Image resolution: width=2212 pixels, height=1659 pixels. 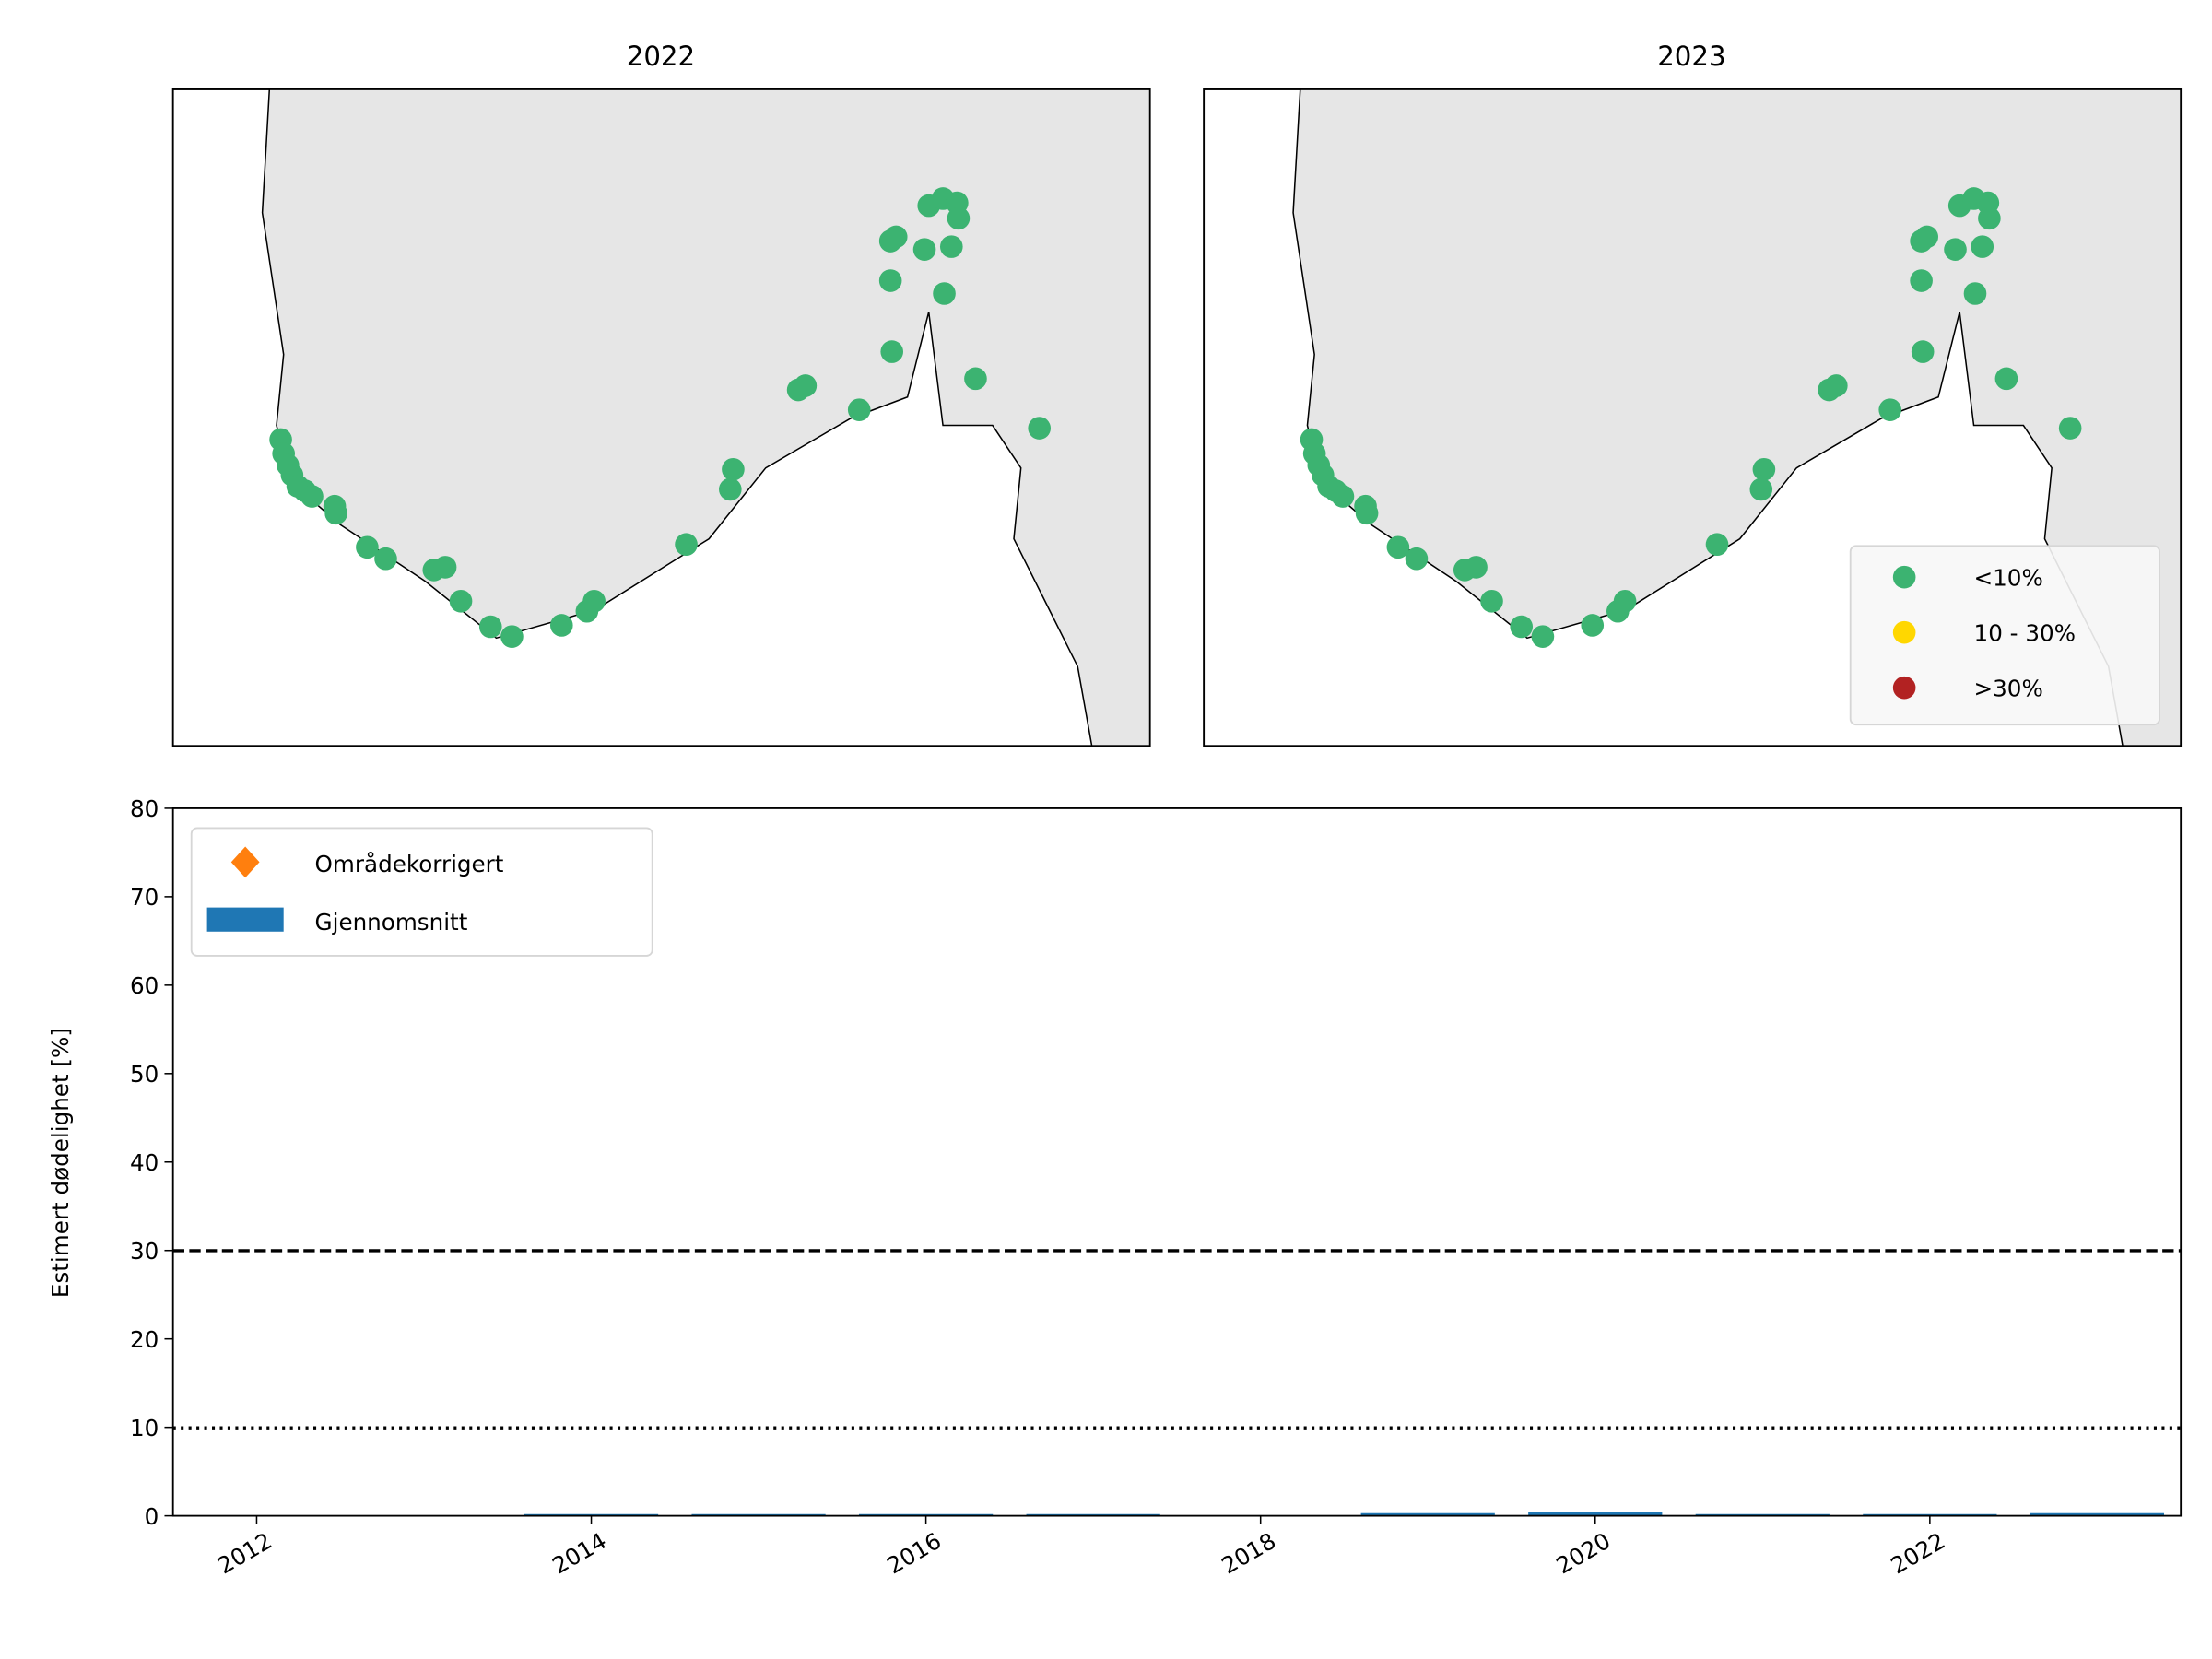 What do you see at coordinates (144, 897) in the screenshot?
I see `y-tick-label: 70` at bounding box center [144, 897].